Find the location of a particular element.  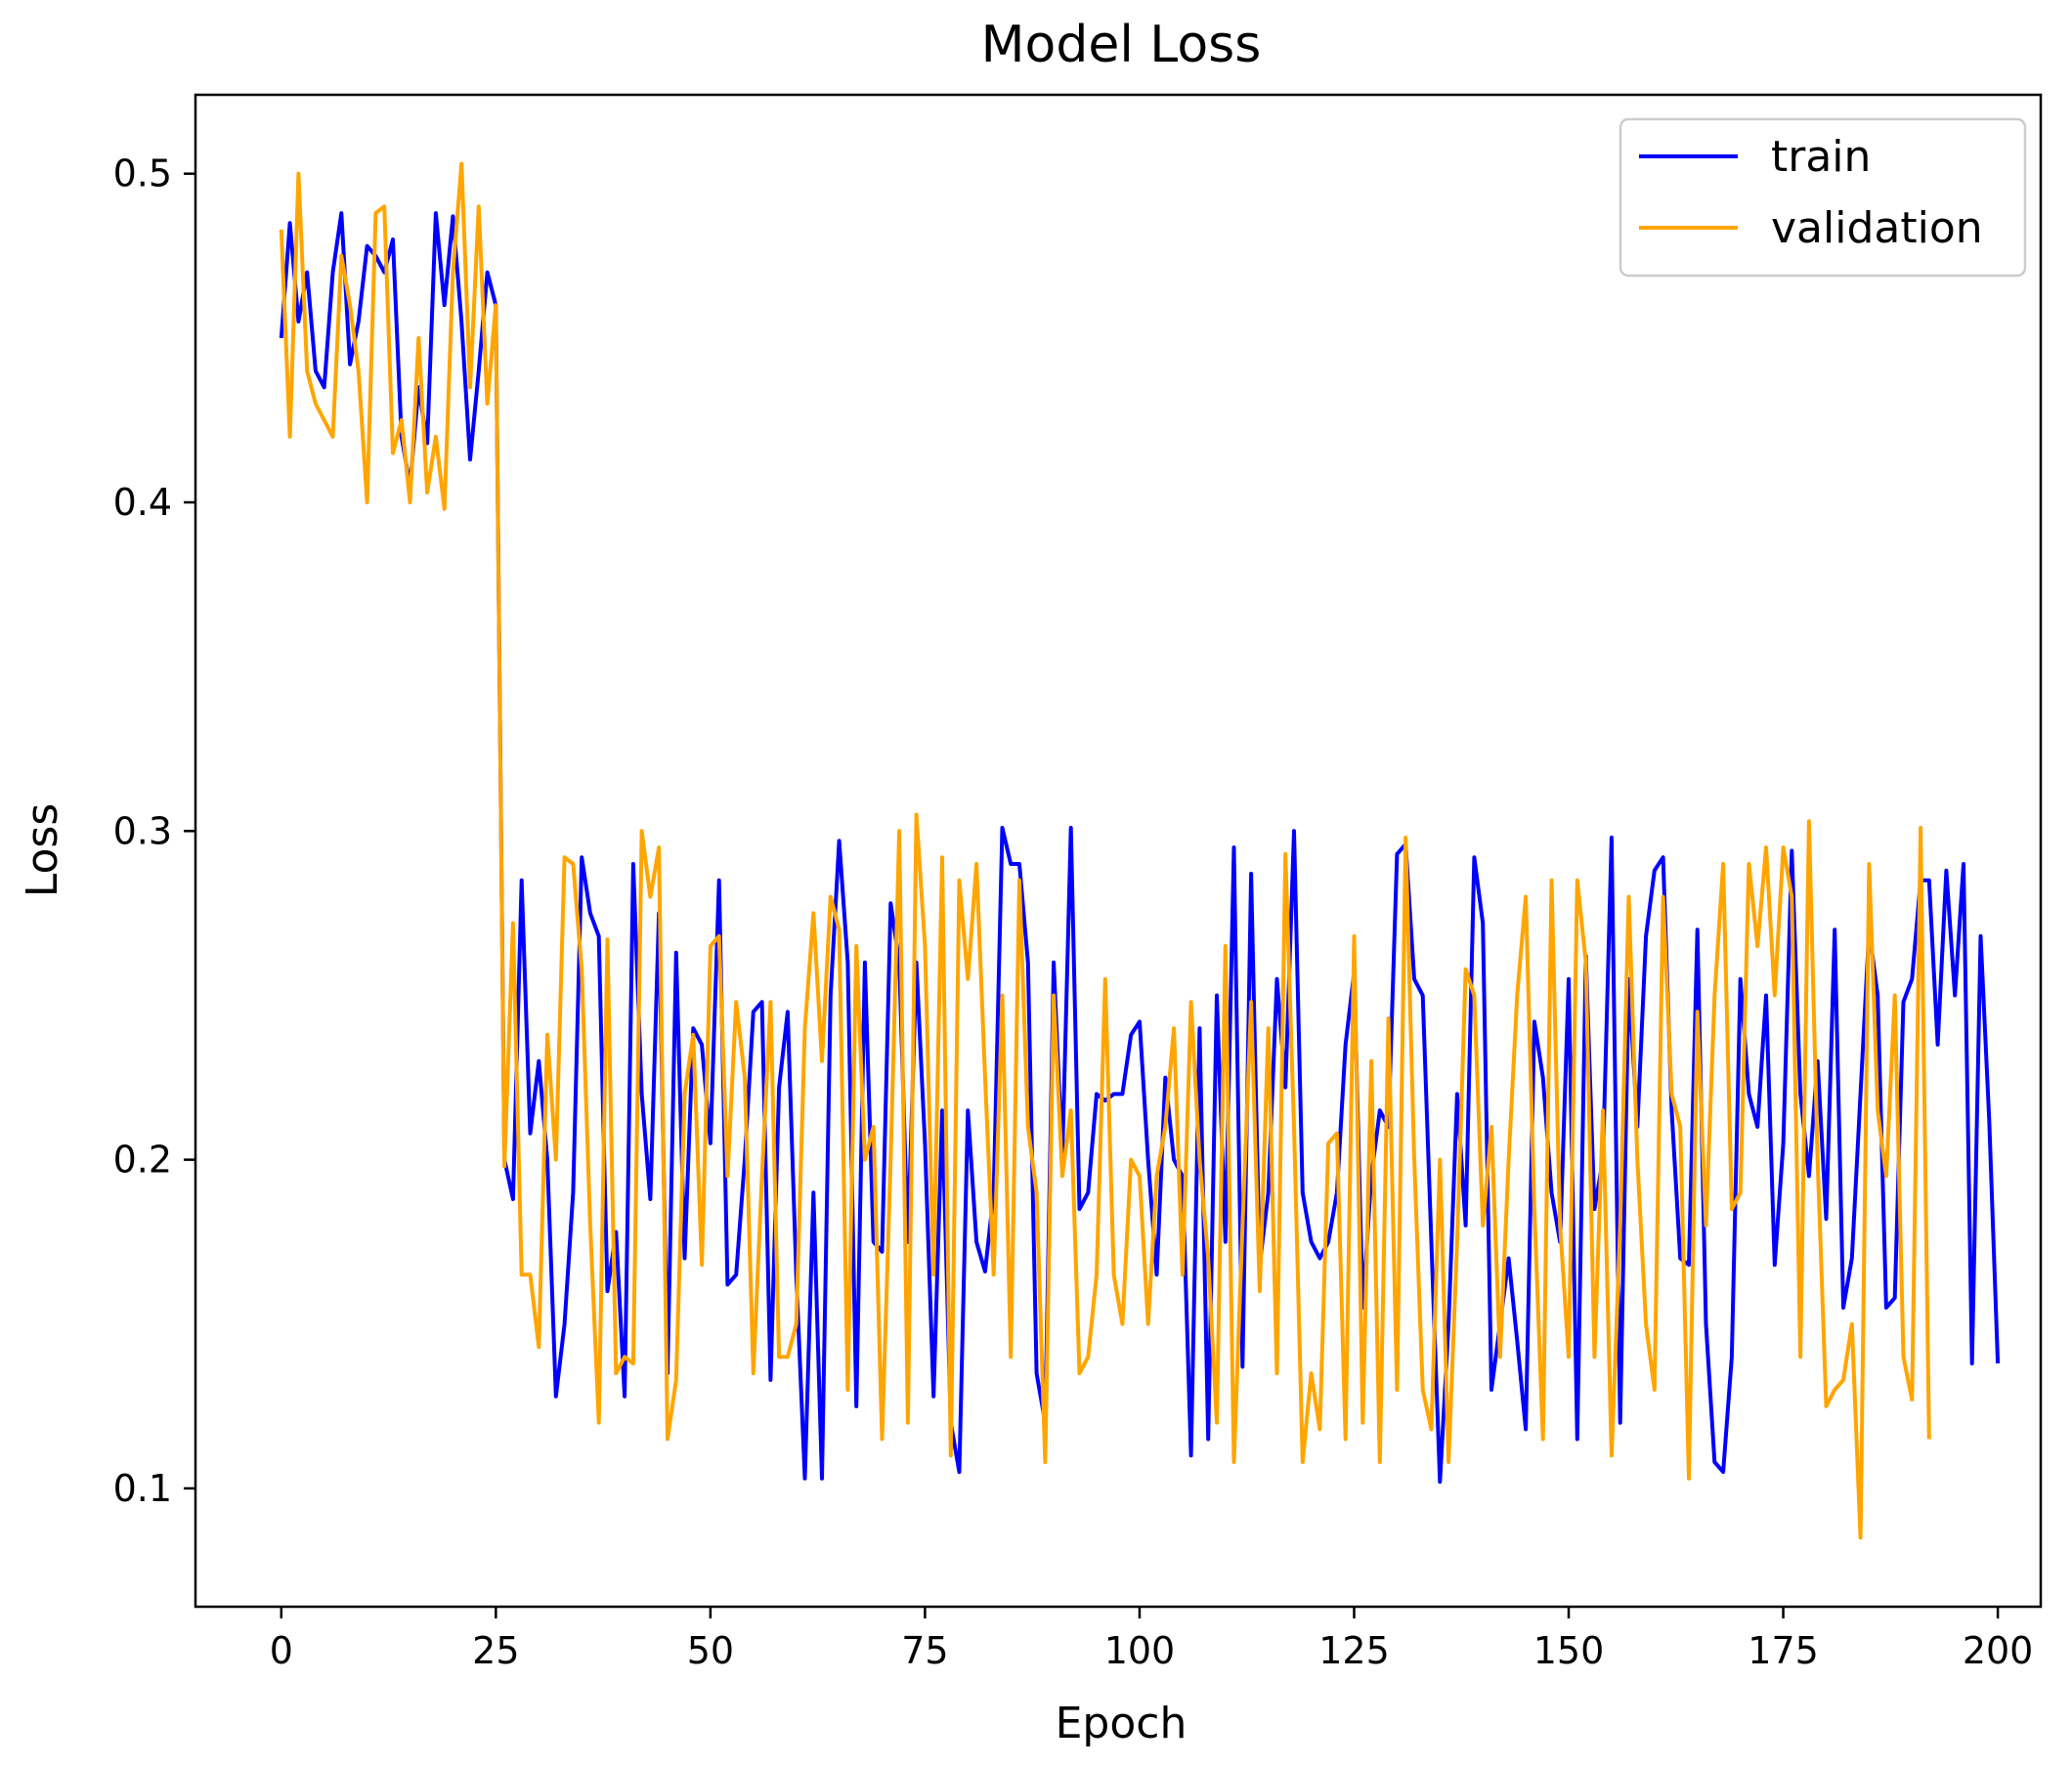

x-tick-label: 75 is located at coordinates (924, 1651).